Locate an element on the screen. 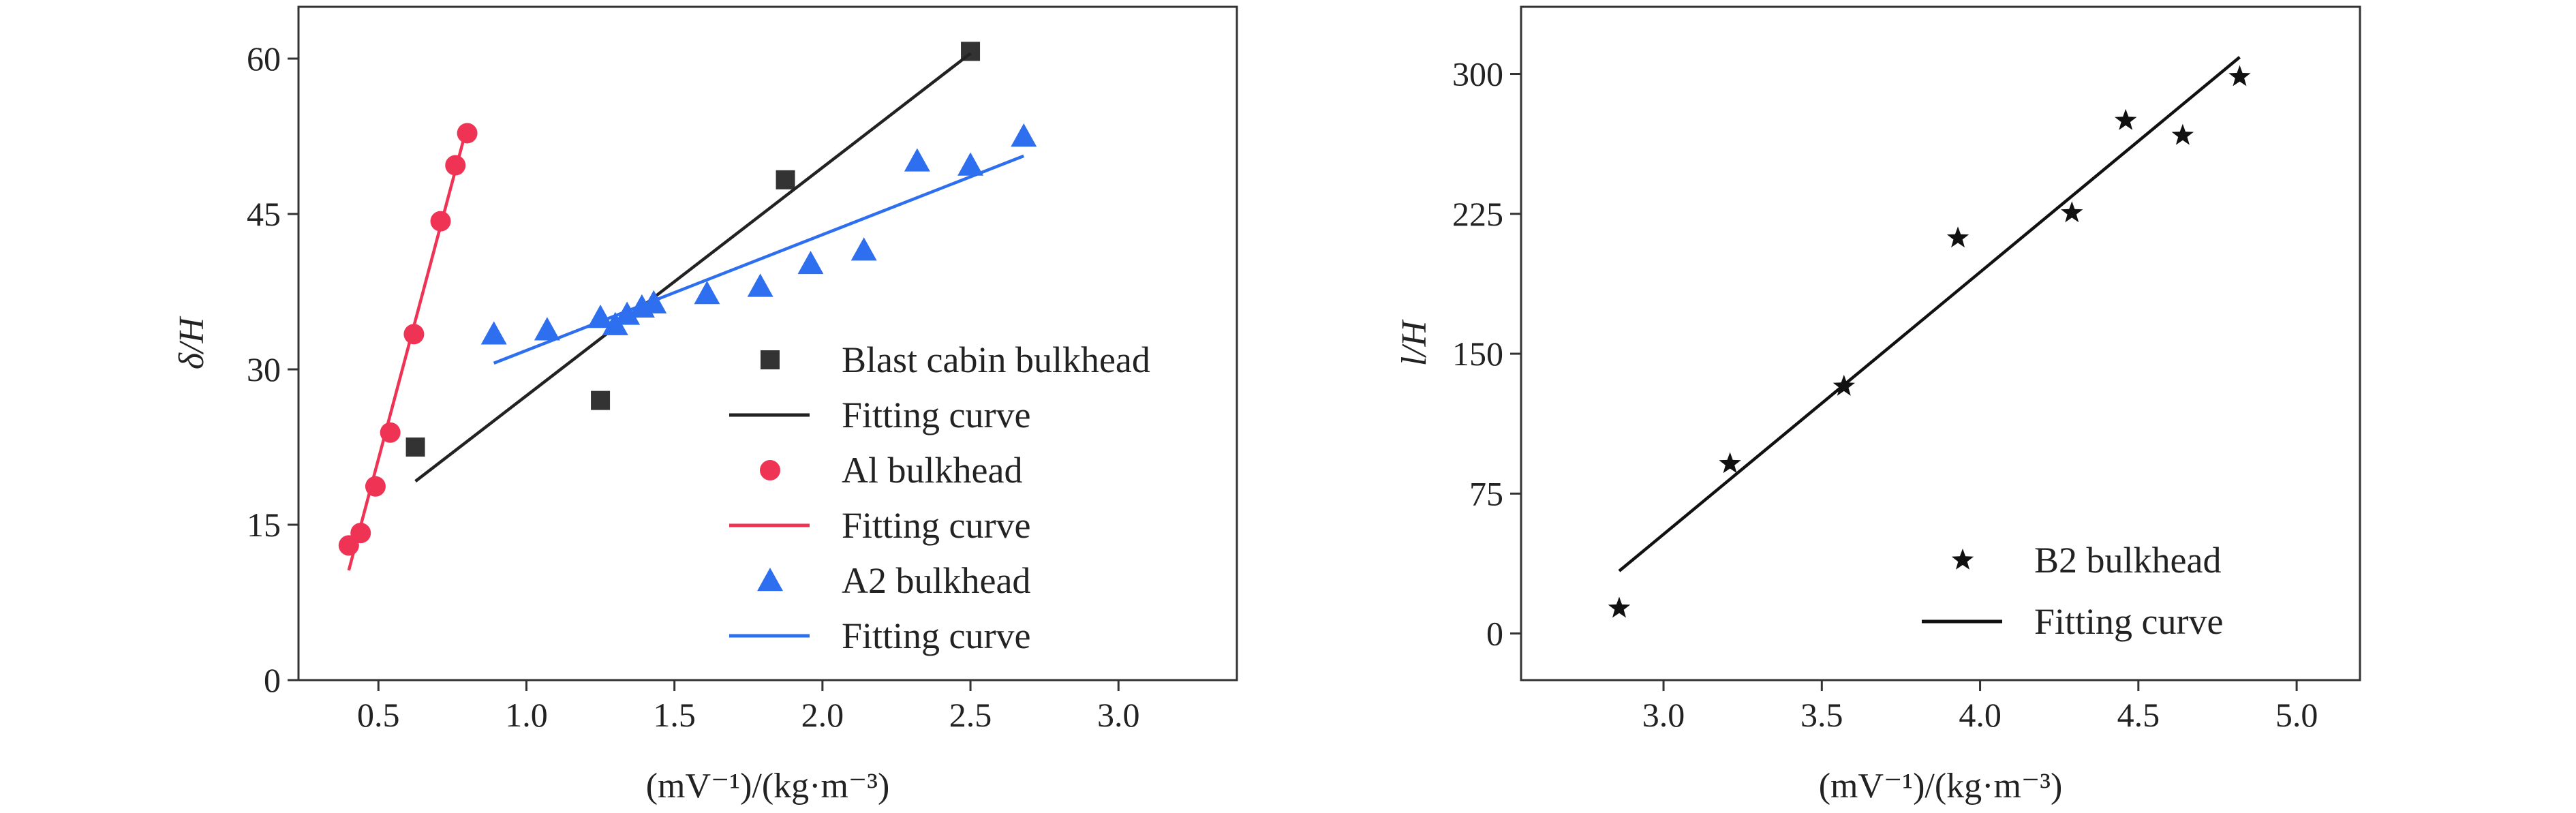 This screenshot has width=2576, height=813. y-tick-label: 30 is located at coordinates (264, 369).